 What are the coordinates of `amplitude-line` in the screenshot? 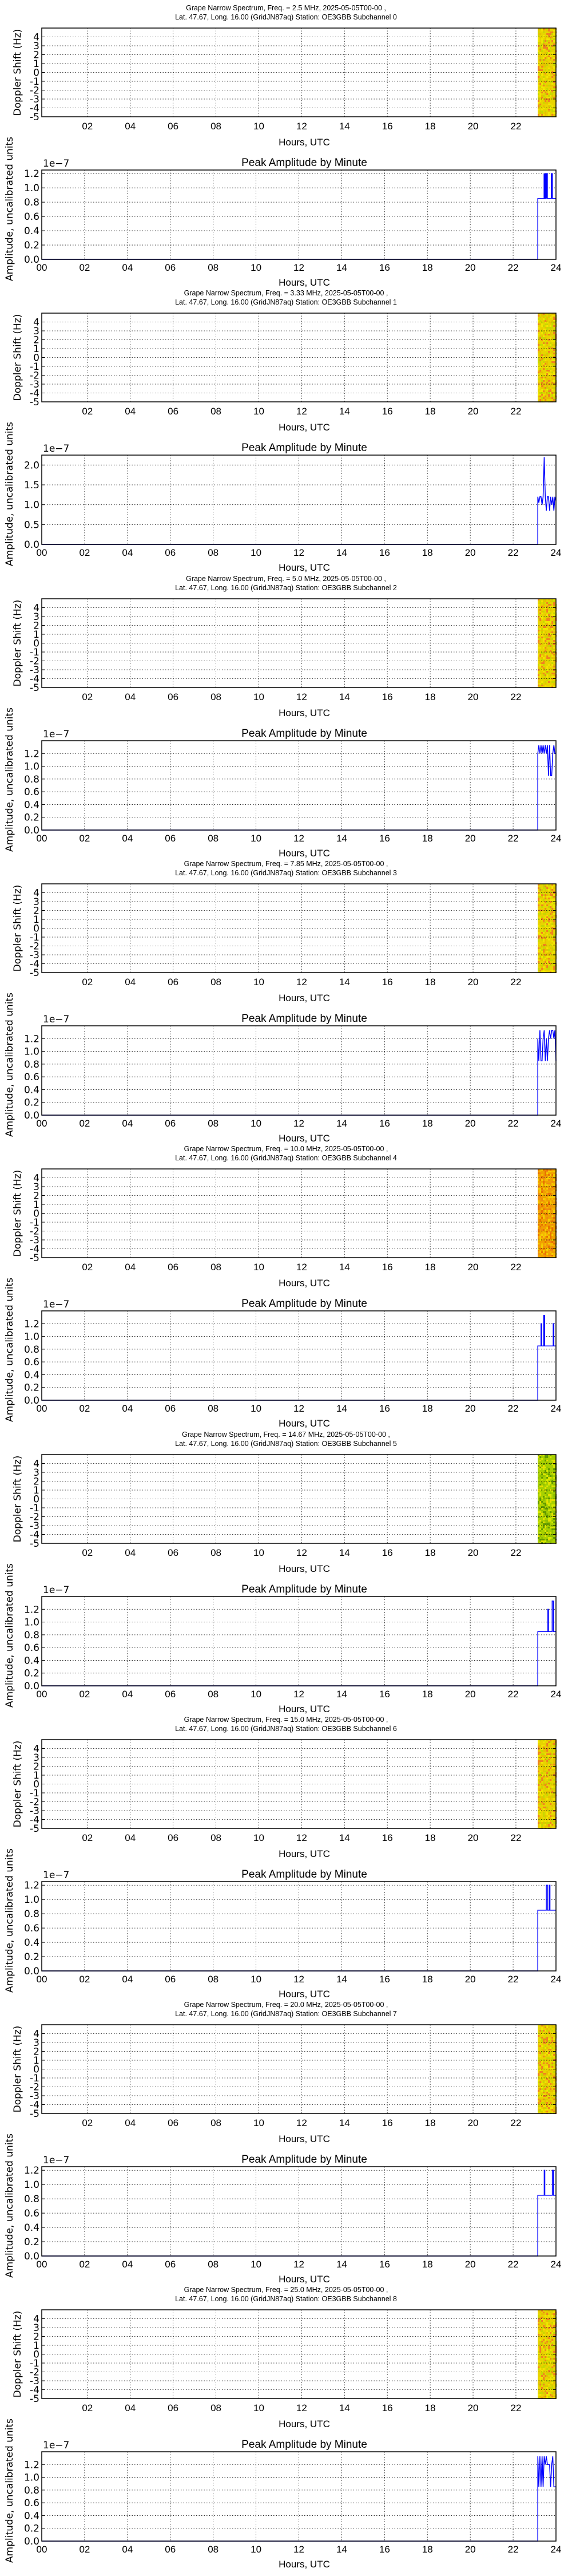 It's located at (299, 1927).